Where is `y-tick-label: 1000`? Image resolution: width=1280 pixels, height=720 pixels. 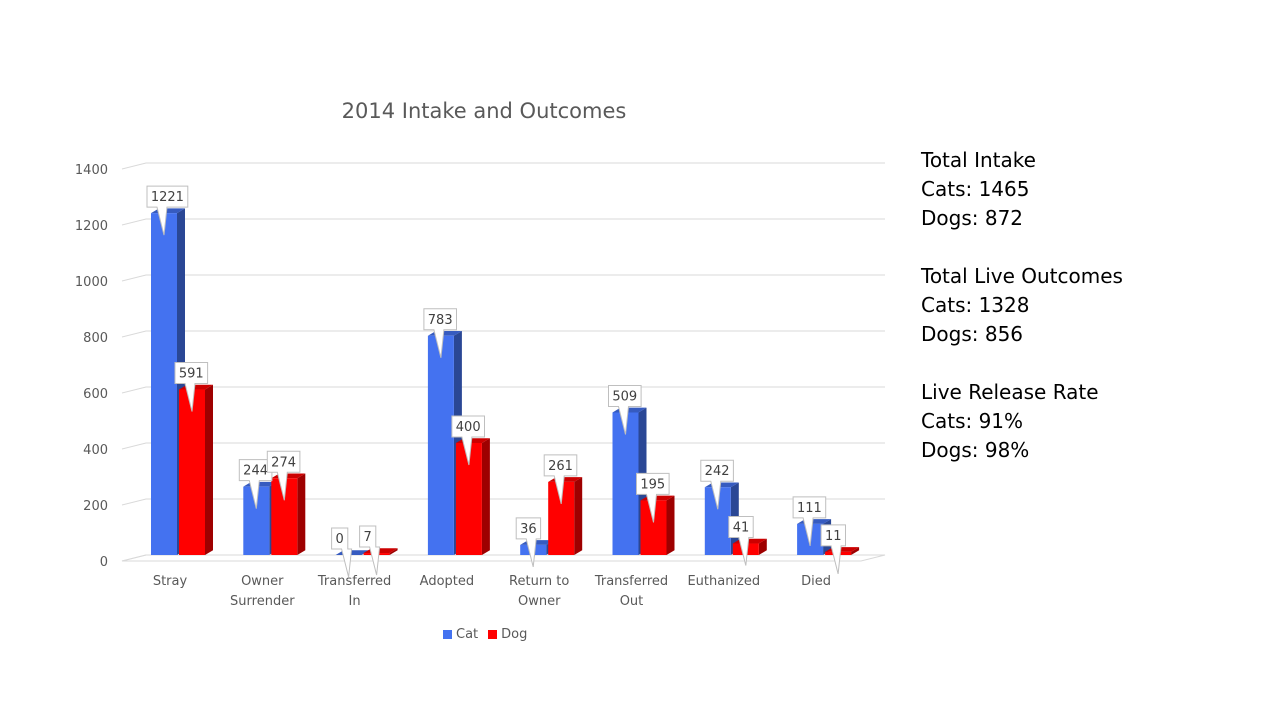
y-tick-label: 1000 is located at coordinates (91, 282).